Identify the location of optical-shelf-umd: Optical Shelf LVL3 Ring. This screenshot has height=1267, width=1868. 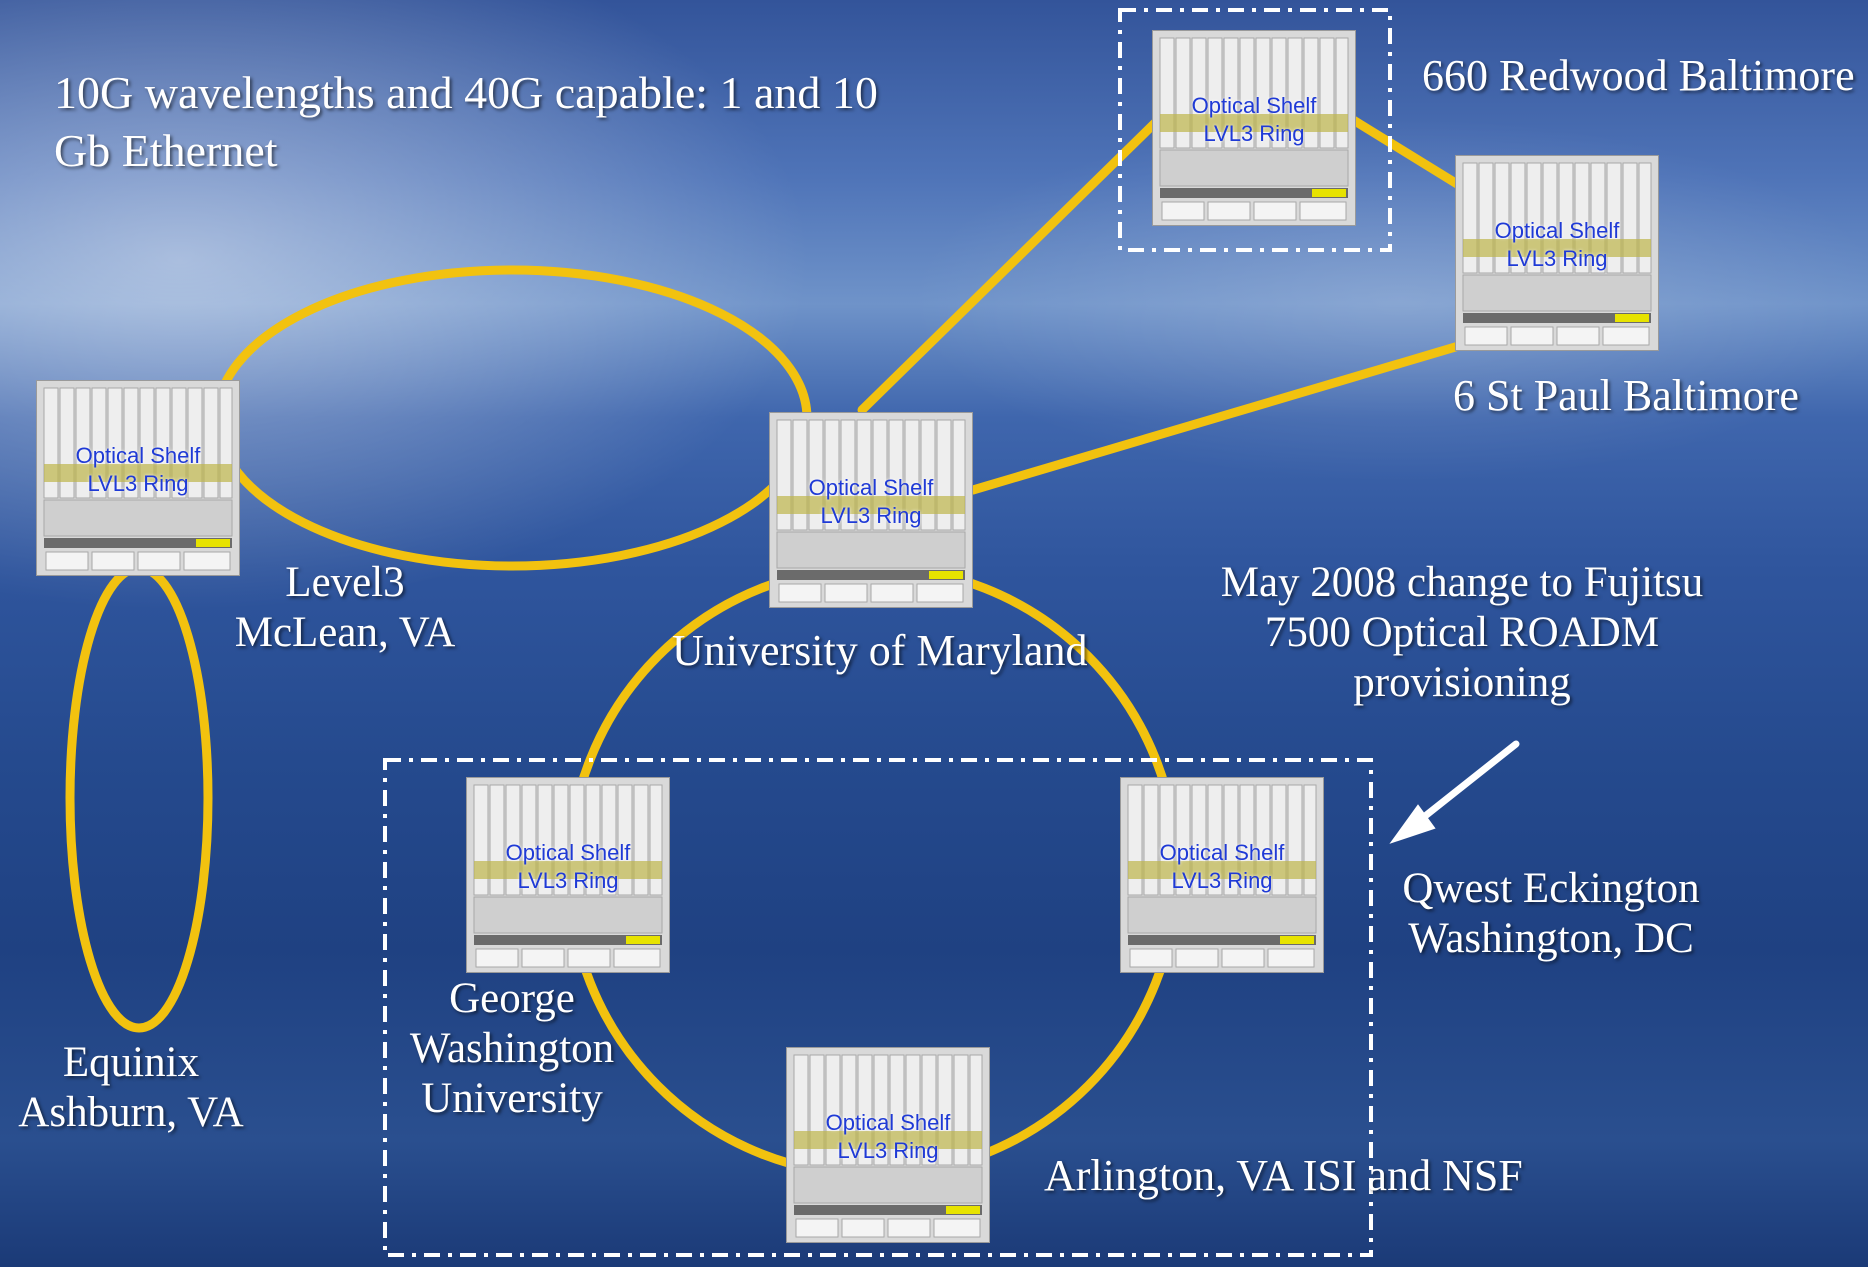
(871, 510).